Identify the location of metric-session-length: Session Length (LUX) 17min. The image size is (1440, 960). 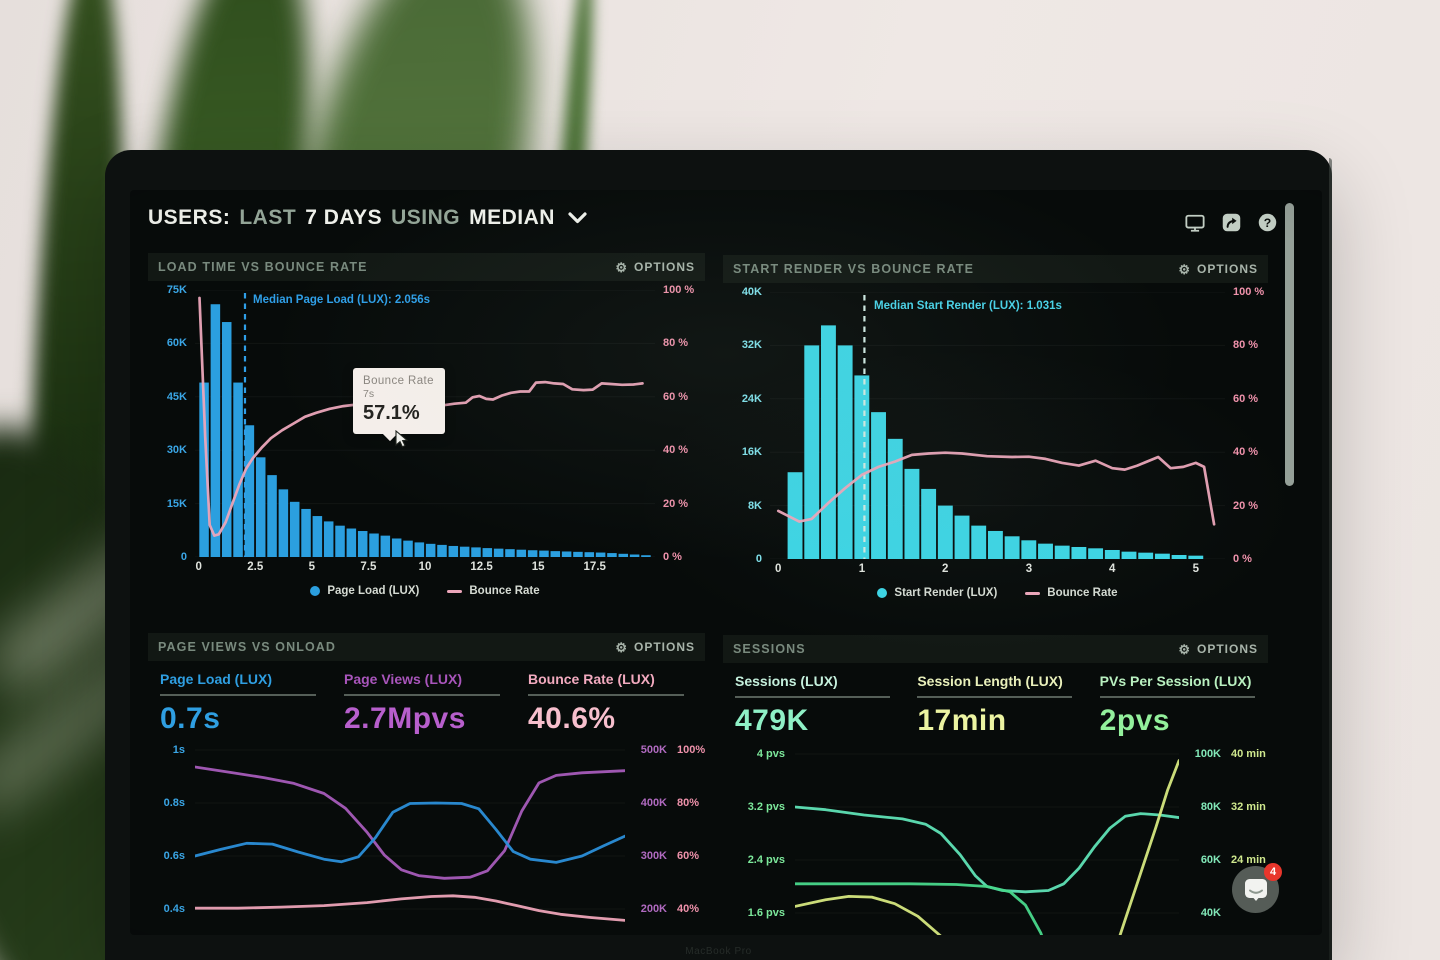
(1001, 705).